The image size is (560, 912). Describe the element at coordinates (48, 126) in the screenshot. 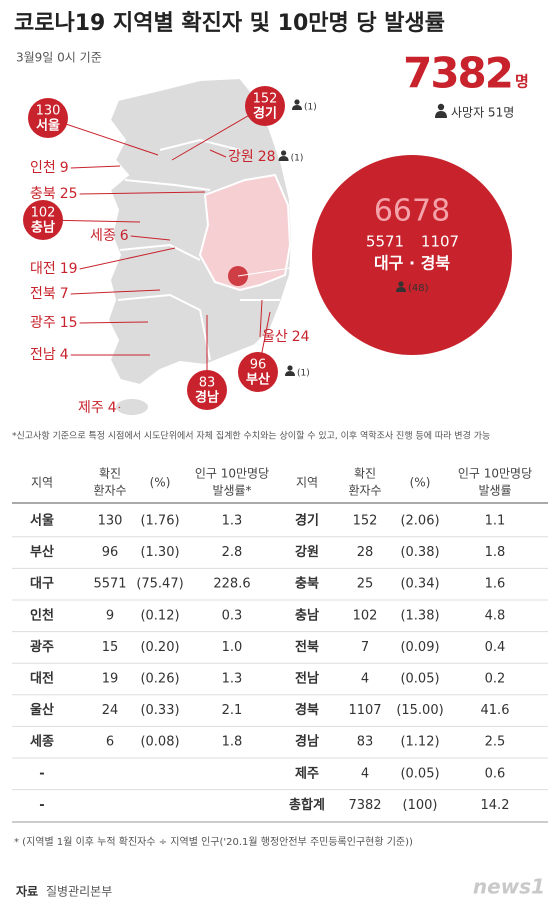

I see `region-name: 서울` at that location.